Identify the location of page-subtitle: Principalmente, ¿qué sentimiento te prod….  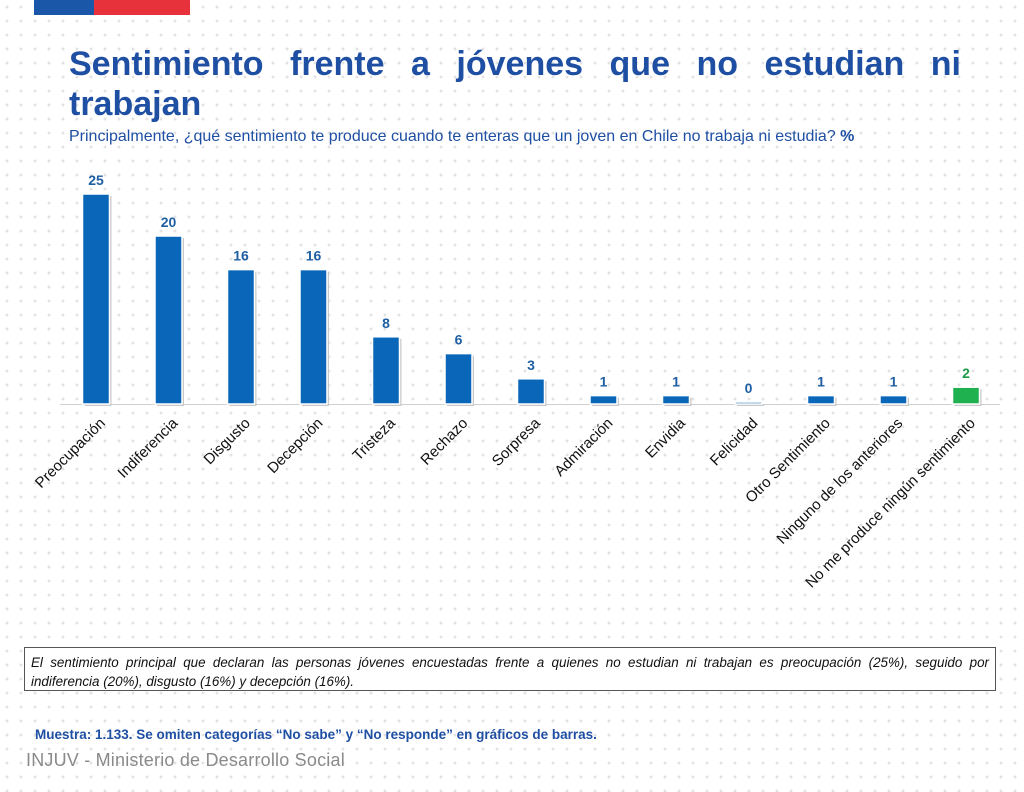
(519, 137).